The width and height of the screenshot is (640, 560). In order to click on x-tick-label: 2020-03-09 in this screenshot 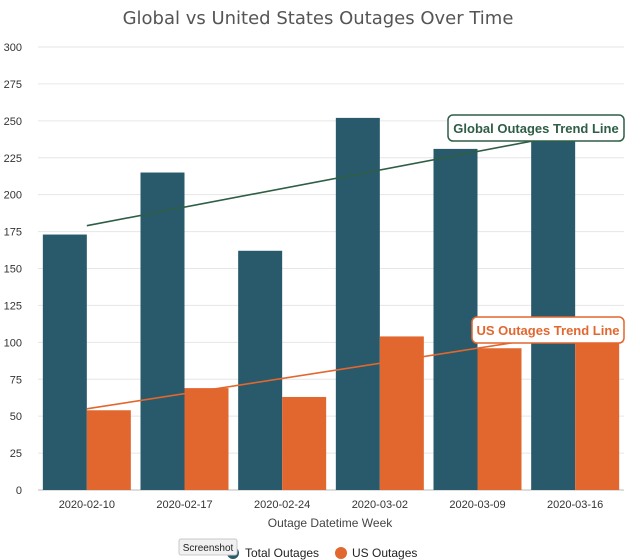, I will do `click(477, 505)`.